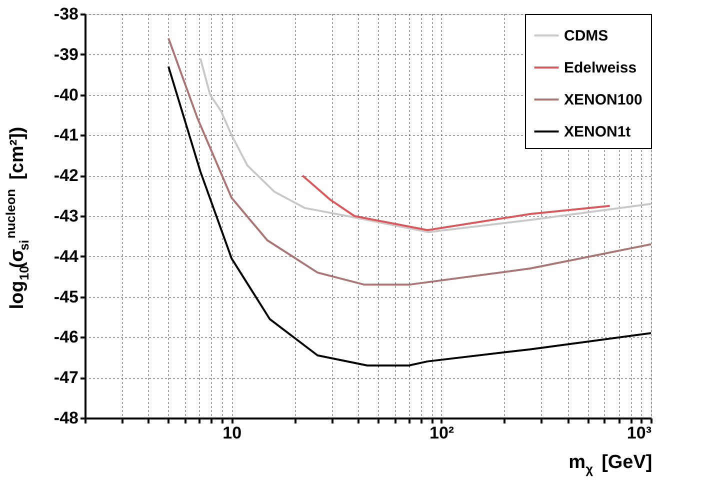  What do you see at coordinates (597, 132) in the screenshot?
I see `legend-label: XENON1t` at bounding box center [597, 132].